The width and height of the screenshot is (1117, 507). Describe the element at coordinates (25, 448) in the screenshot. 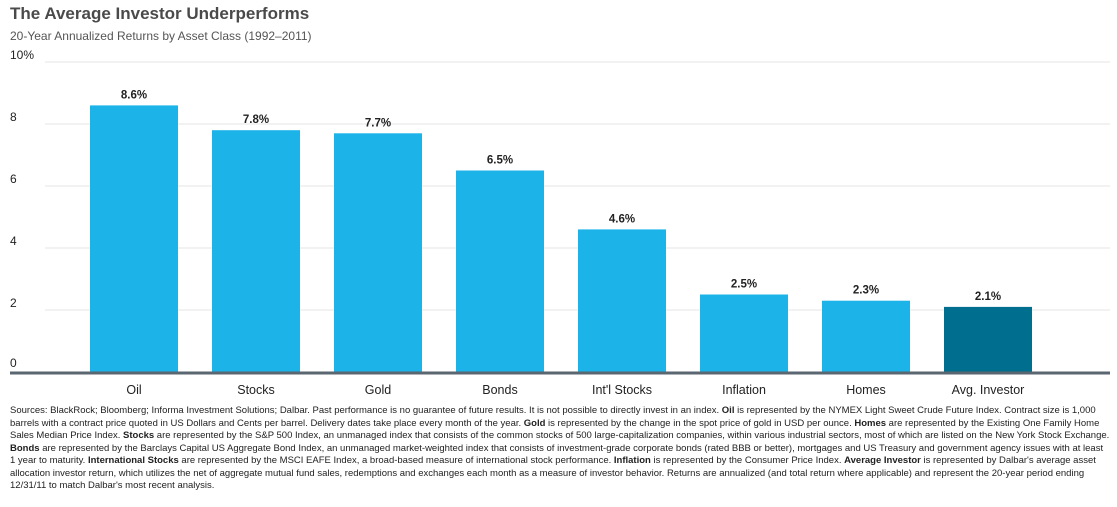

I see `footnote-term: Bonds` at that location.